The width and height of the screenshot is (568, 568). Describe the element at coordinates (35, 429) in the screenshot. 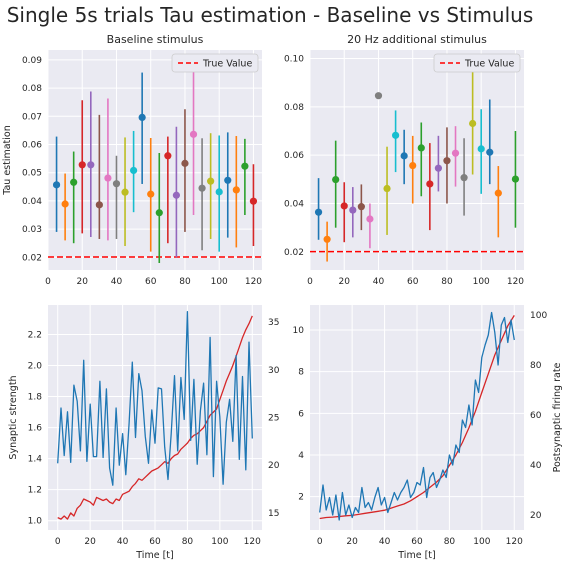

I see `y-tick-label: 1.6` at that location.